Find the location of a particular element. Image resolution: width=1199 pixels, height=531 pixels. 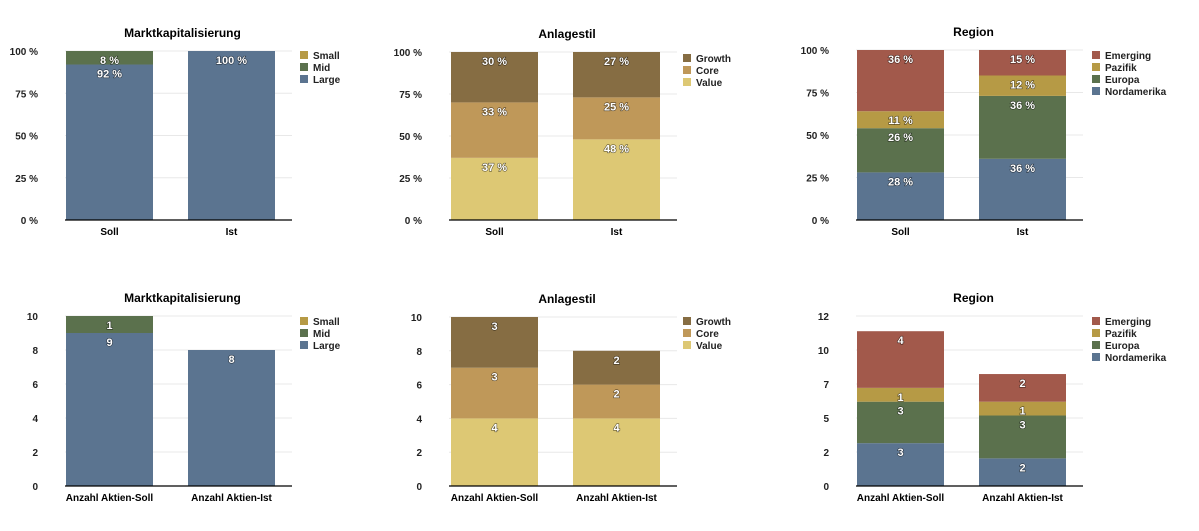

data-label: 11 % is located at coordinates (900, 121).